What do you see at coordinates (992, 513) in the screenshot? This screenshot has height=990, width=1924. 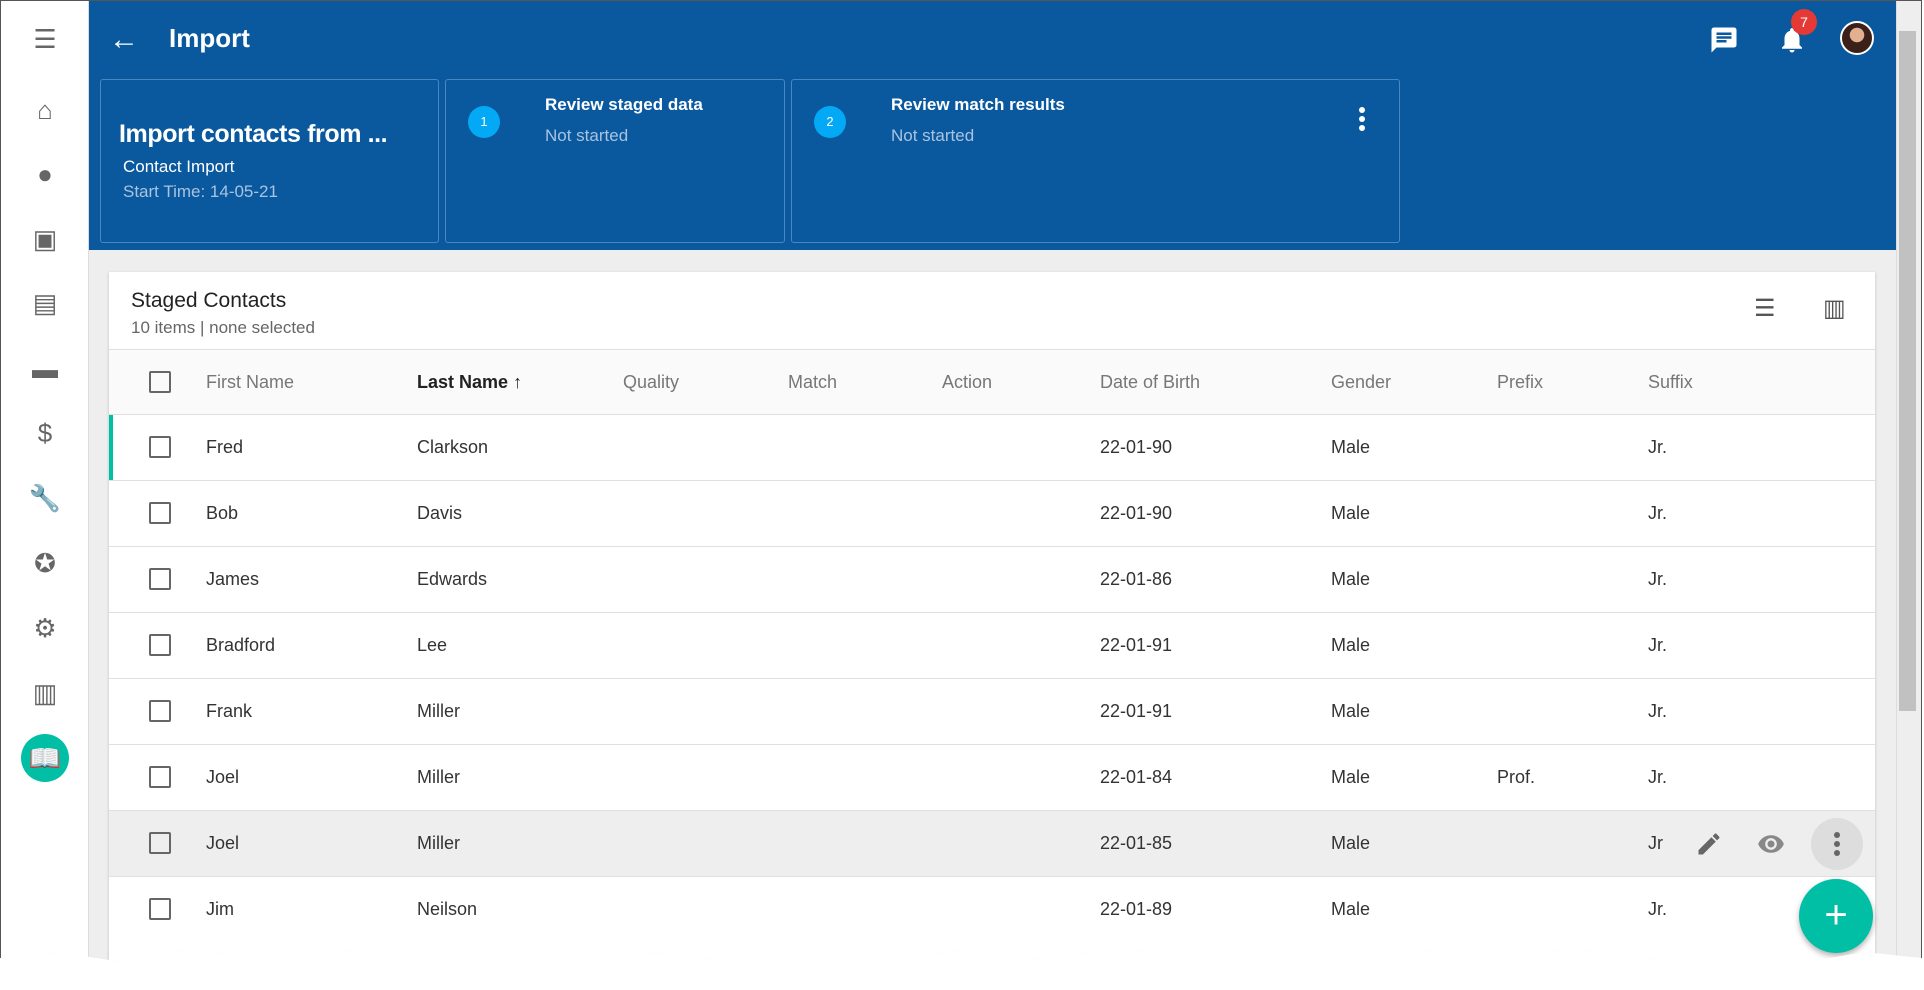 I see `table-row: Bob Davis 22-01-90 Male Jr.` at bounding box center [992, 513].